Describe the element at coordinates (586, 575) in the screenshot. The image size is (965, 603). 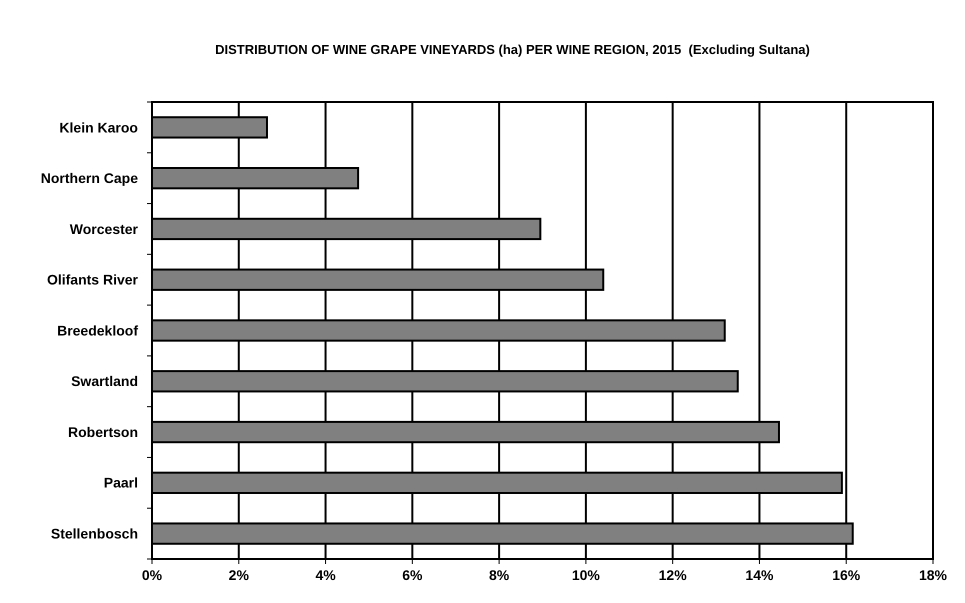
I see `x-tick-label: 10%` at that location.